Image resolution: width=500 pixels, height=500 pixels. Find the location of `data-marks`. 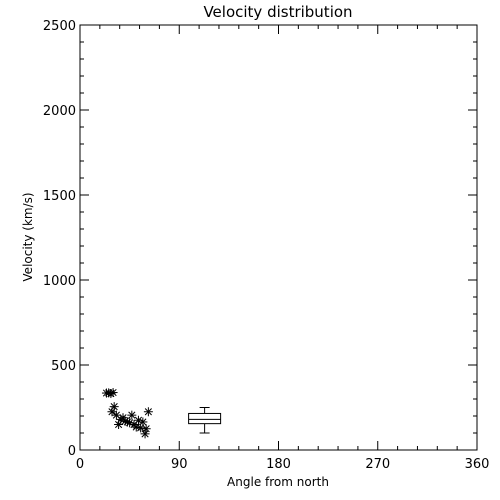

data-marks is located at coordinates (161, 413).